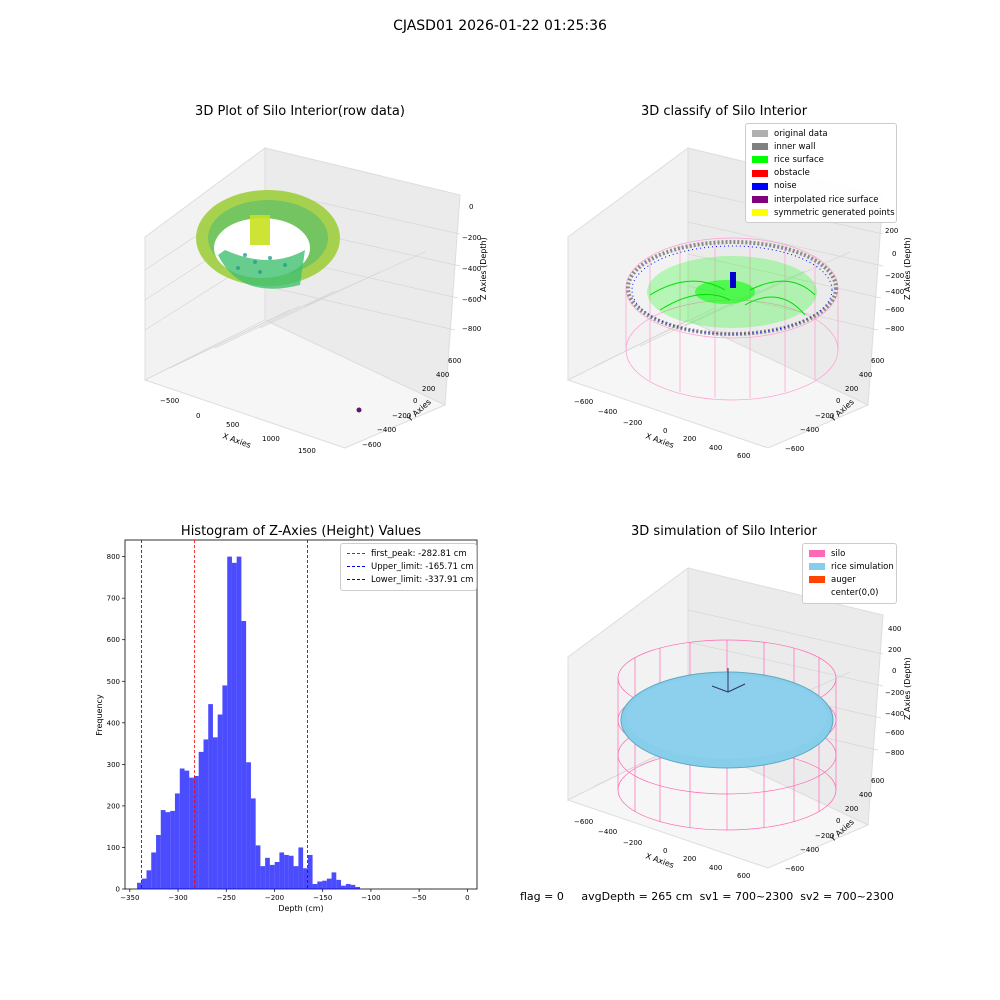  I want to click on raw-ytick: 400, so click(442, 375).